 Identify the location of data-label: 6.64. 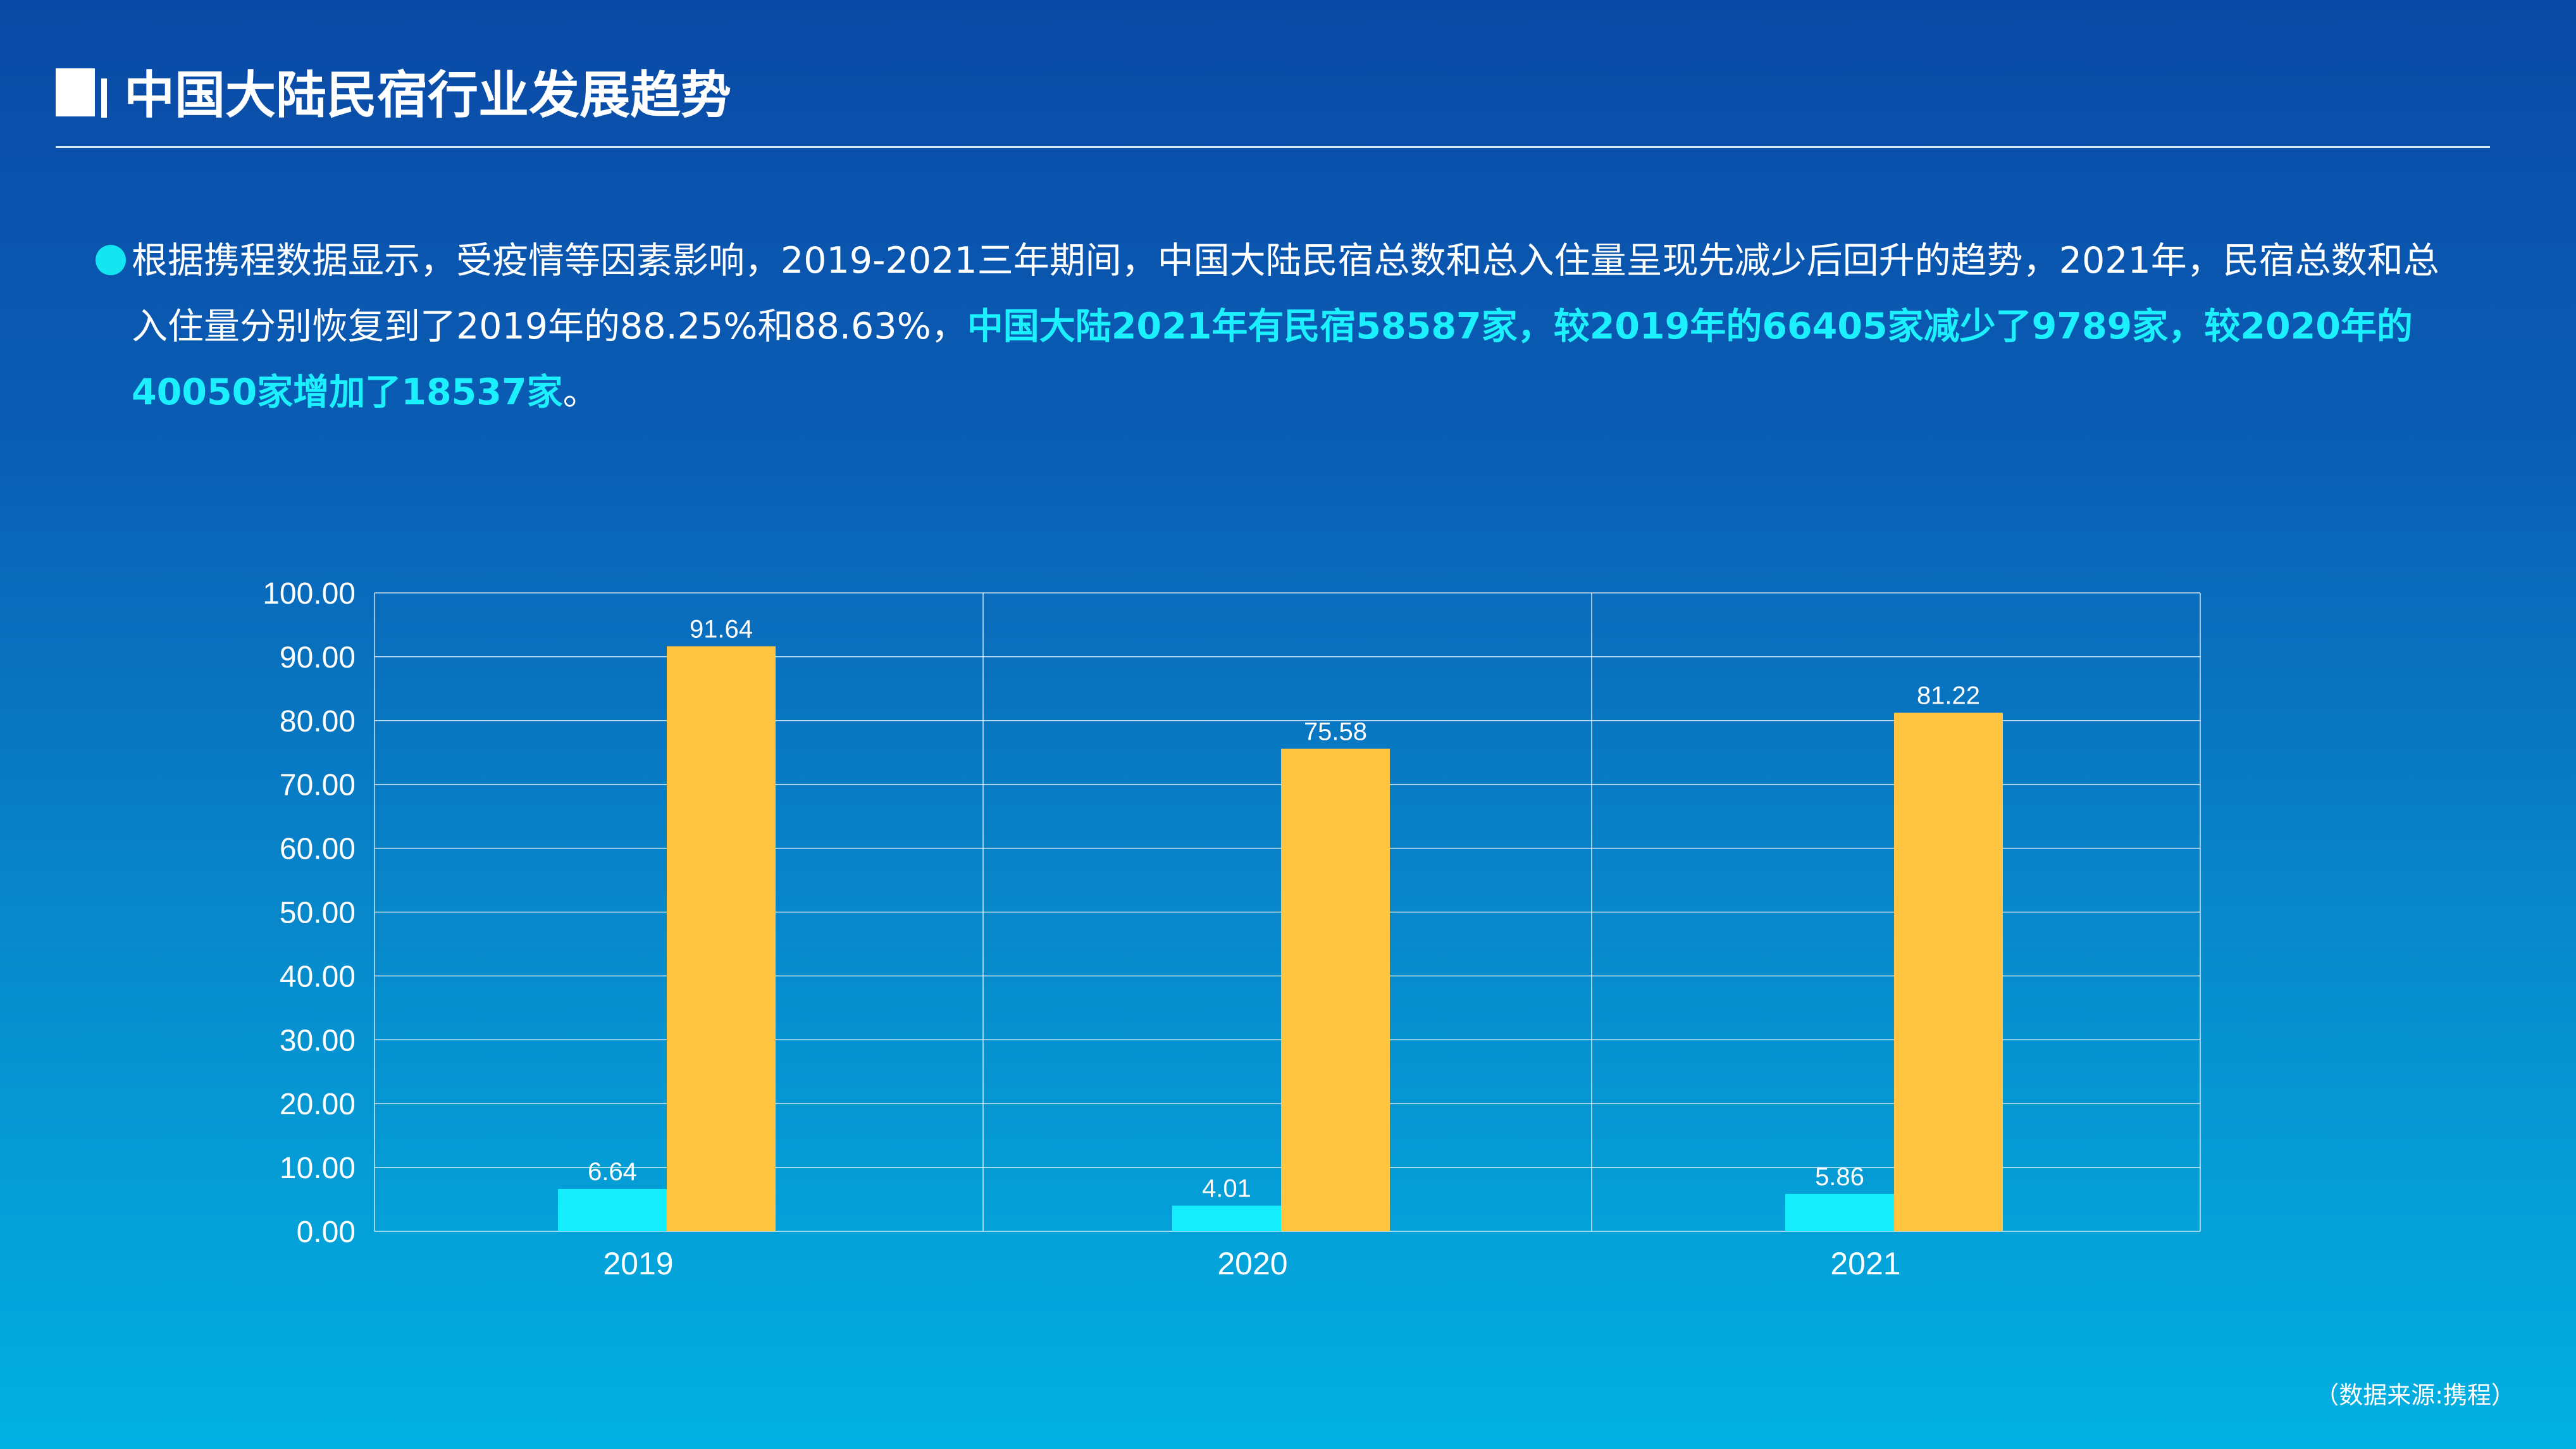
(613, 1172).